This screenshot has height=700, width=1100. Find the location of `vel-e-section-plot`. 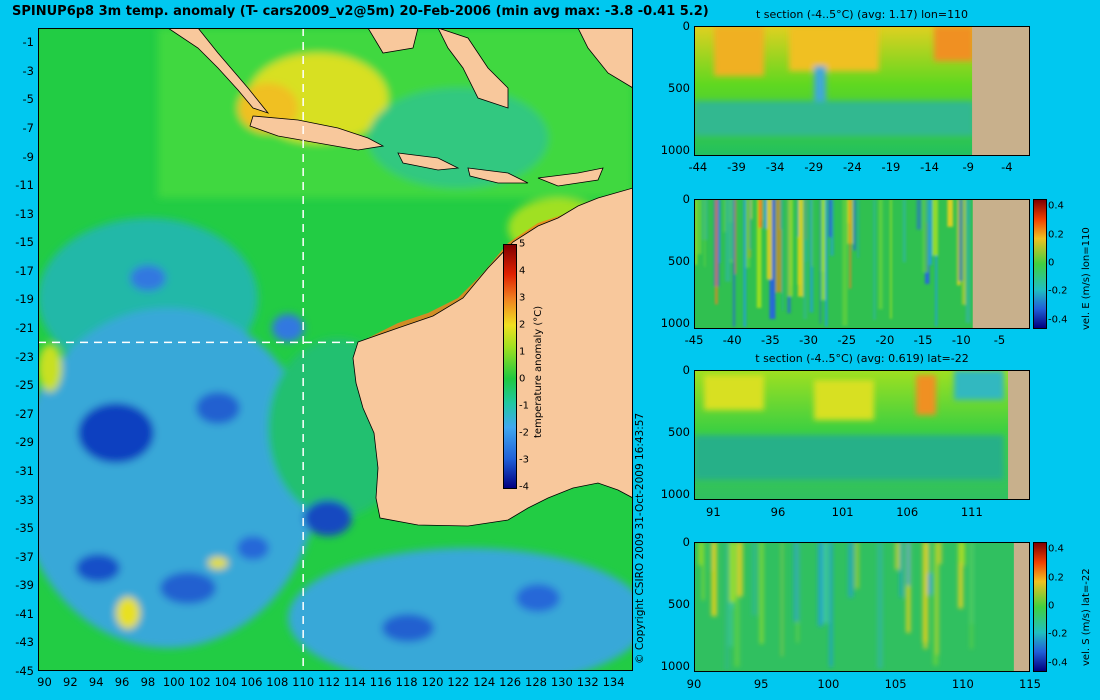

vel-e-section-plot is located at coordinates (862, 264).